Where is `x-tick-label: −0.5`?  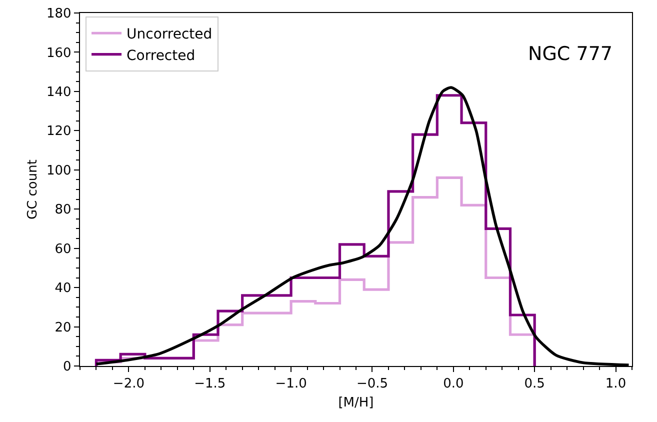 x-tick-label: −0.5 is located at coordinates (372, 384).